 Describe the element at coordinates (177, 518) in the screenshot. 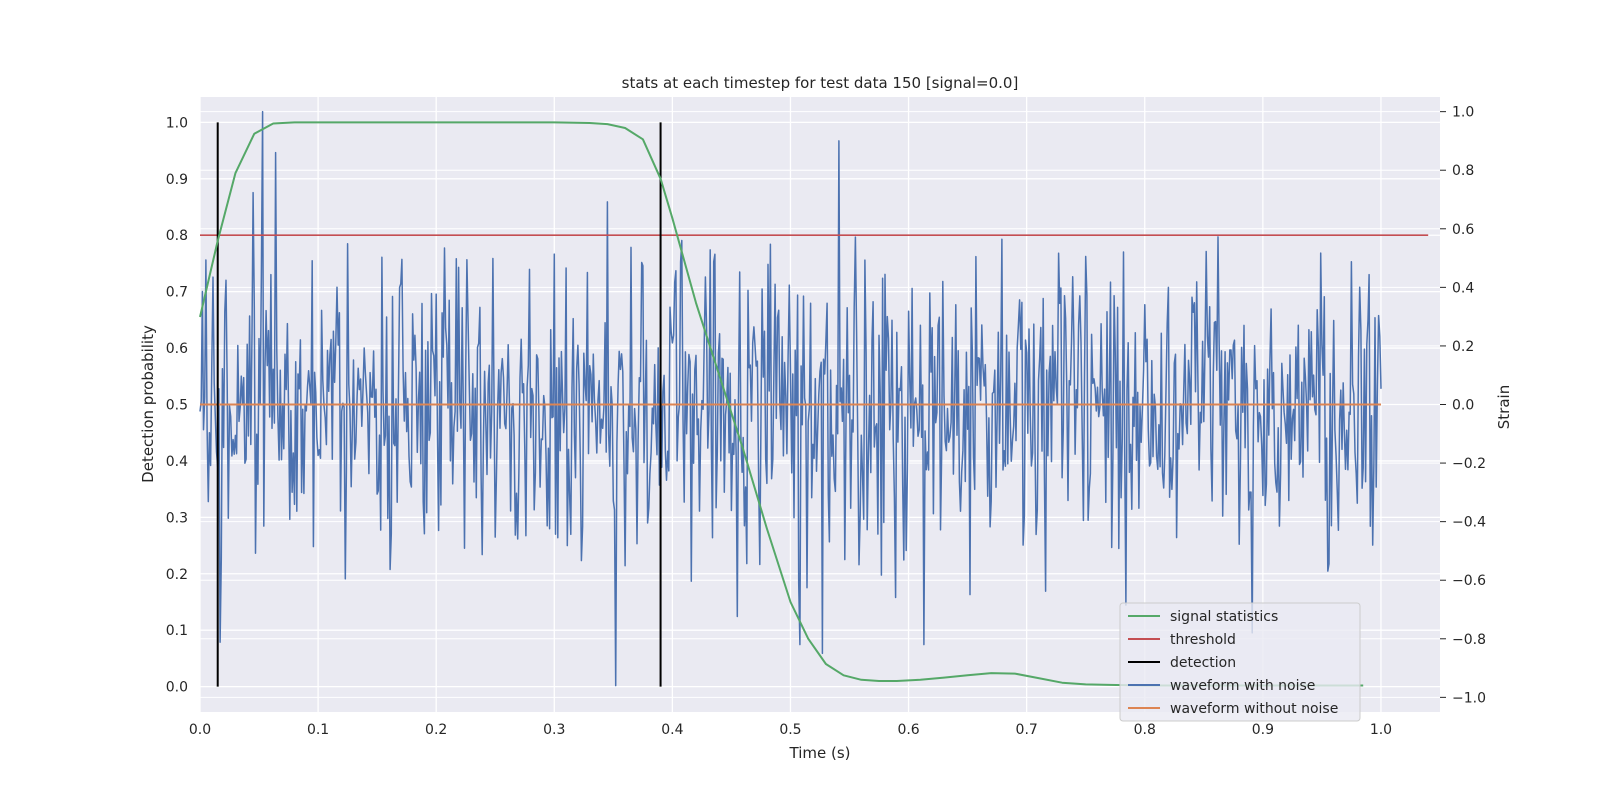

I see `y-tick-label-left: 0.3` at that location.